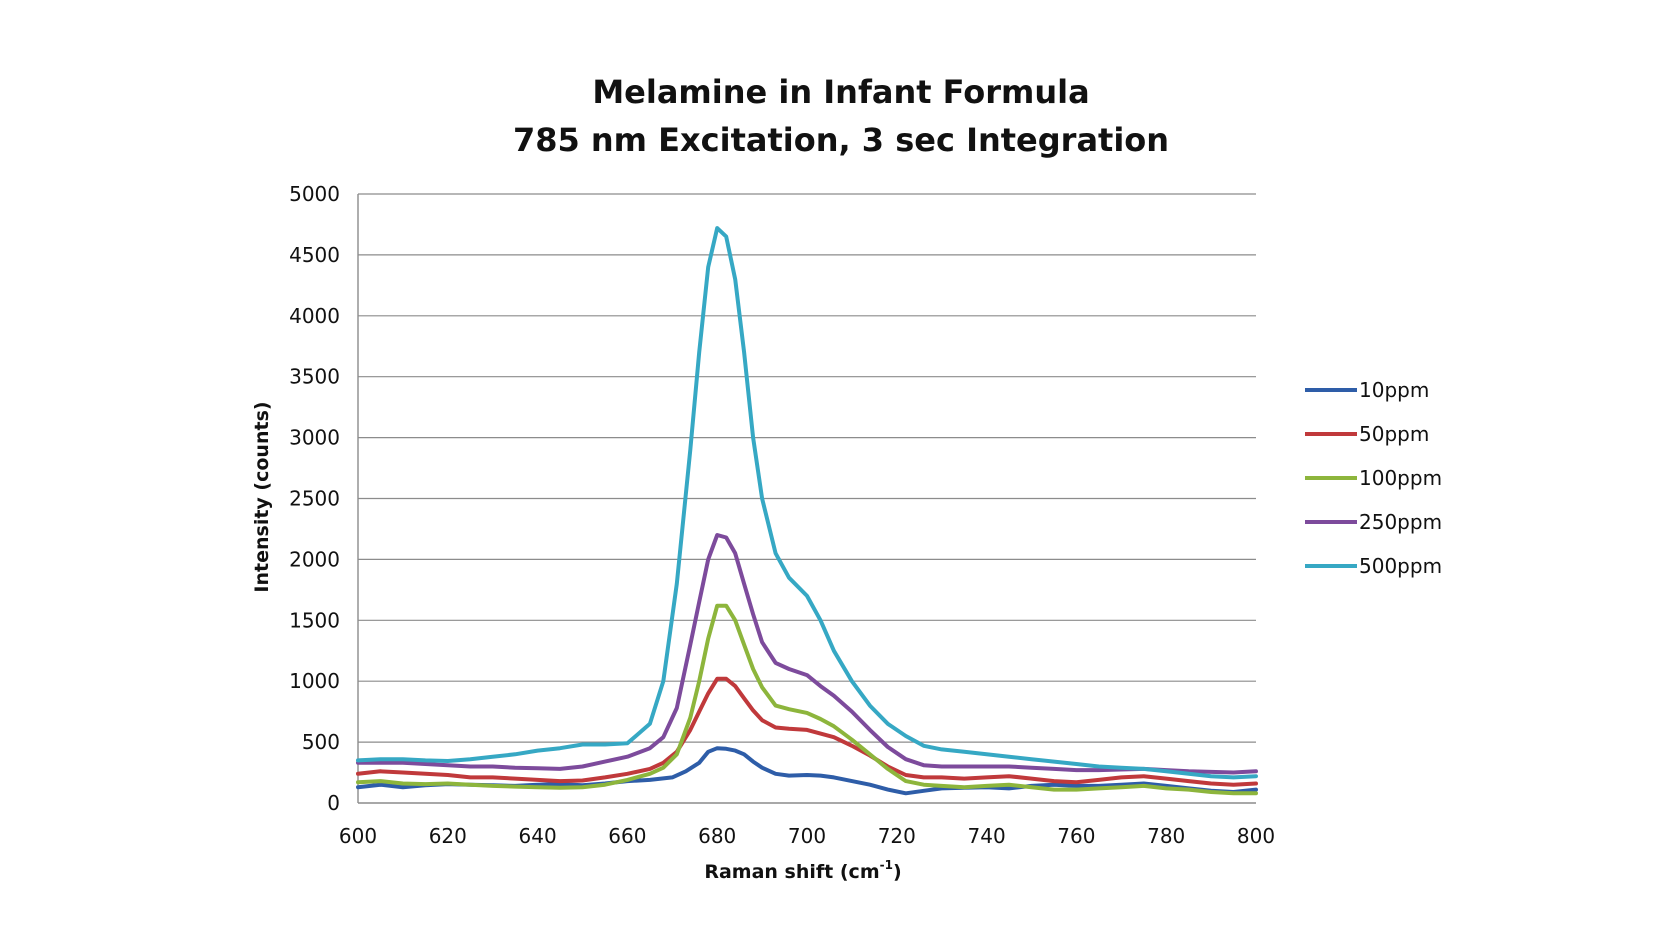  Describe the element at coordinates (841, 140) in the screenshot. I see `chart-subtitle: 785 nm Excitation, 3 sec Integration` at that location.